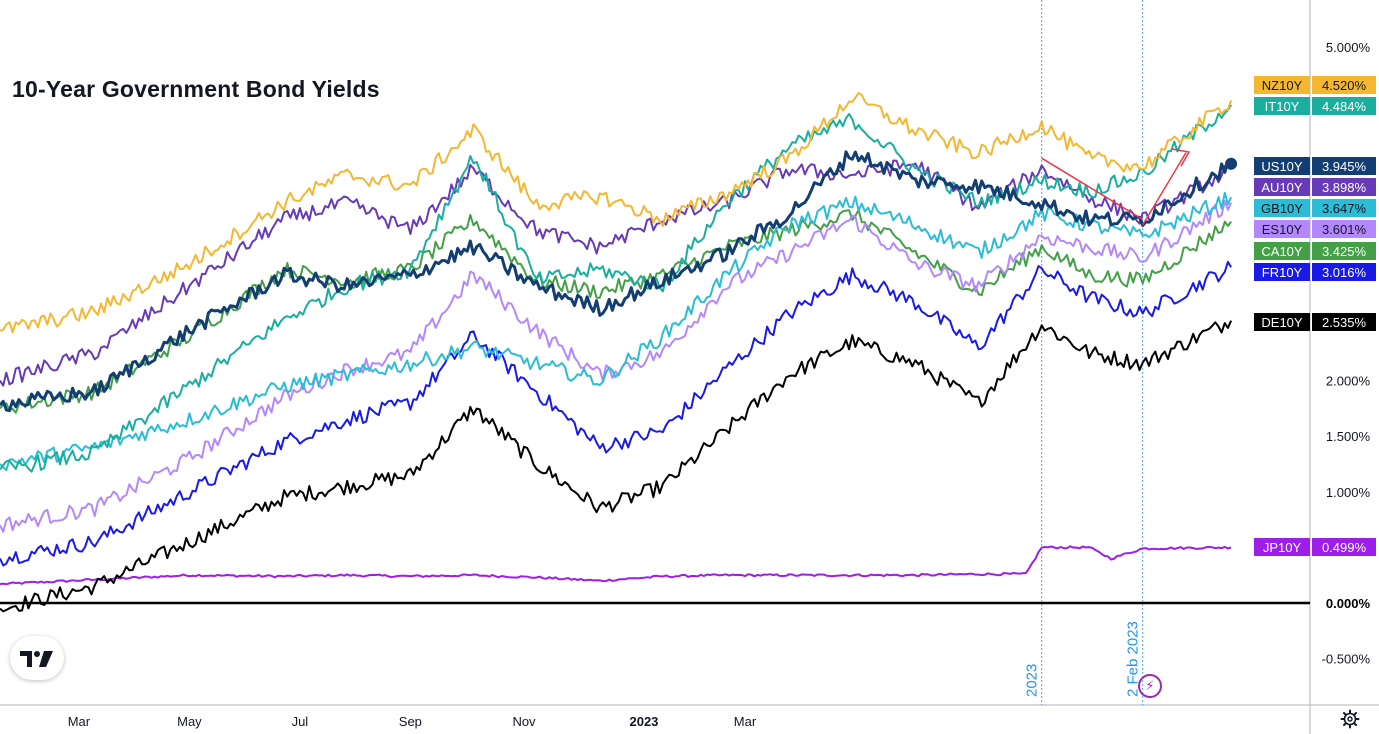 The width and height of the screenshot is (1379, 734). I want to click on legend-value-fr10y: 3.016%, so click(1344, 272).